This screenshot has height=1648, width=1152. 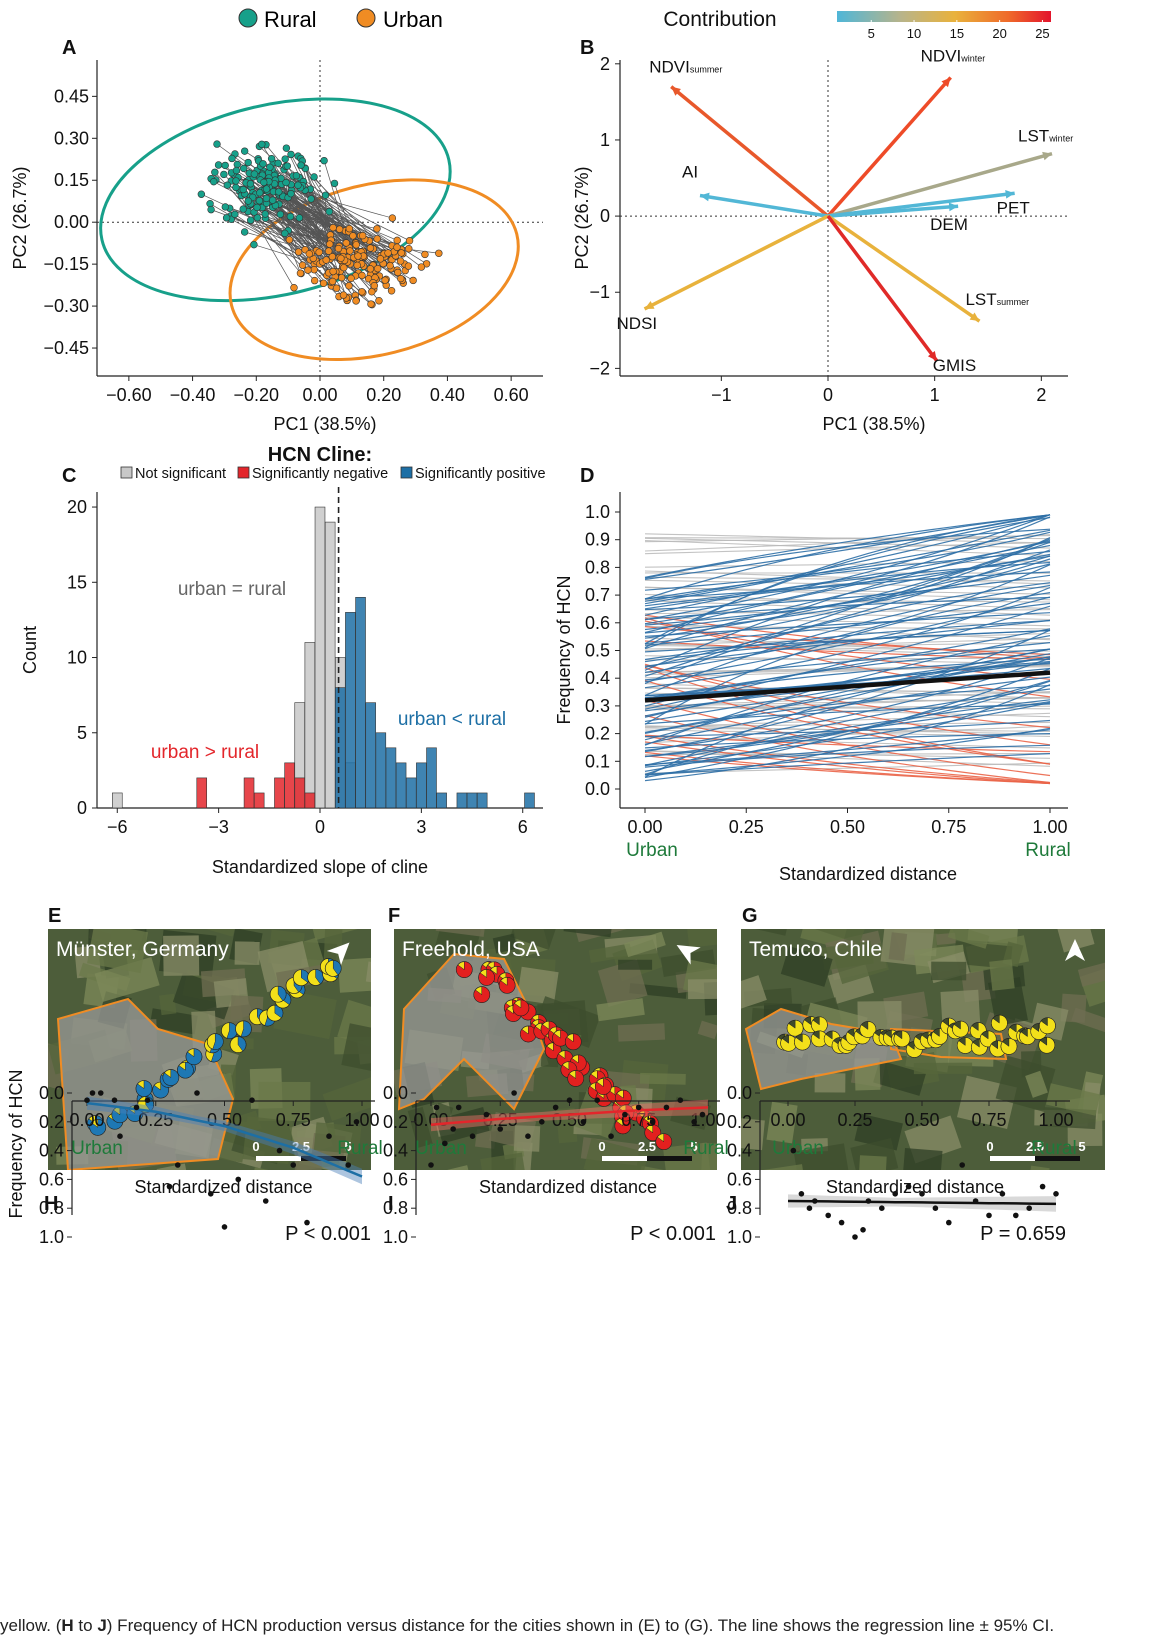 I want to click on legend-swatch, so click(x=126, y=472).